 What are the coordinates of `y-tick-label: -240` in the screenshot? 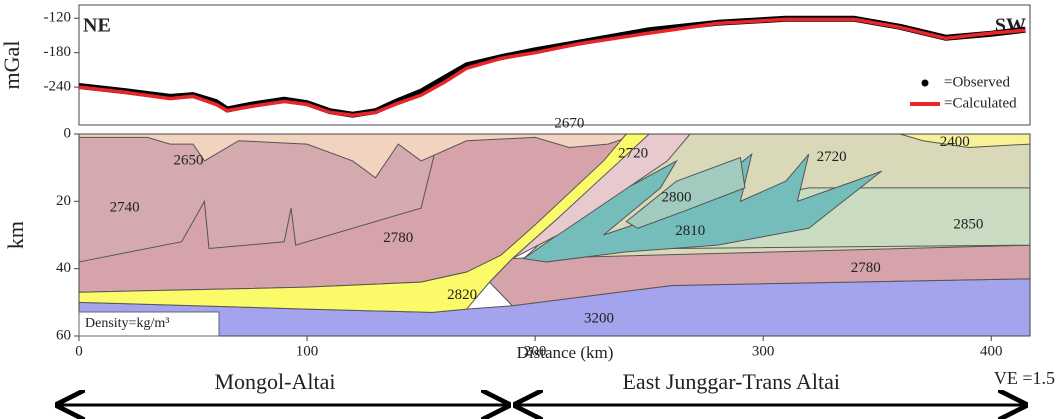 It's located at (58, 87).